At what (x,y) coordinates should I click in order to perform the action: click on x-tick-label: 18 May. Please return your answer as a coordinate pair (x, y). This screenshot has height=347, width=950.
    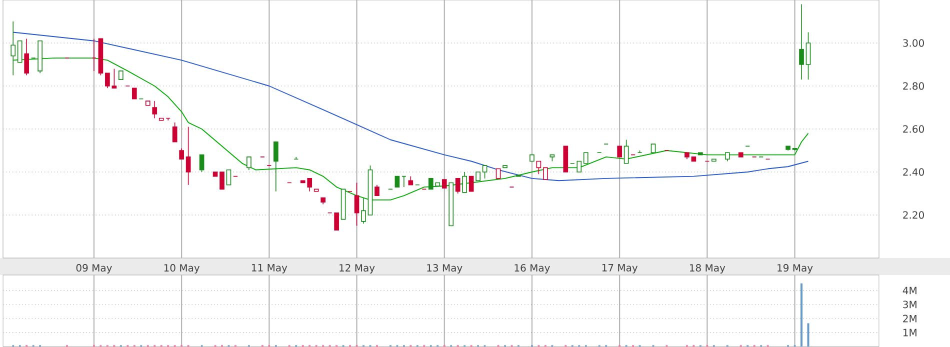
    Looking at the image, I should click on (708, 269).